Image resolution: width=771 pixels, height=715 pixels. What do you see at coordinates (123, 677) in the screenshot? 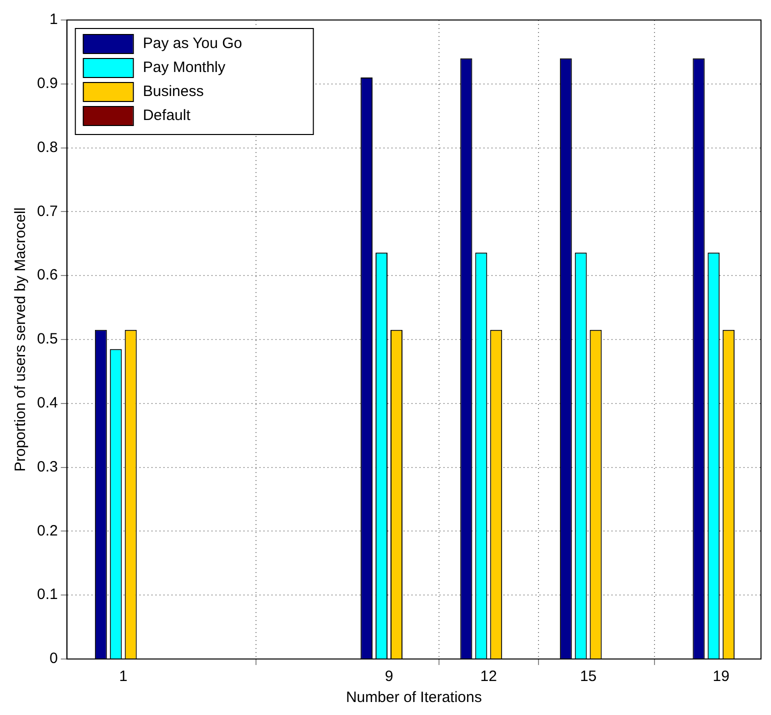
I see `x-tick-label: 1` at bounding box center [123, 677].